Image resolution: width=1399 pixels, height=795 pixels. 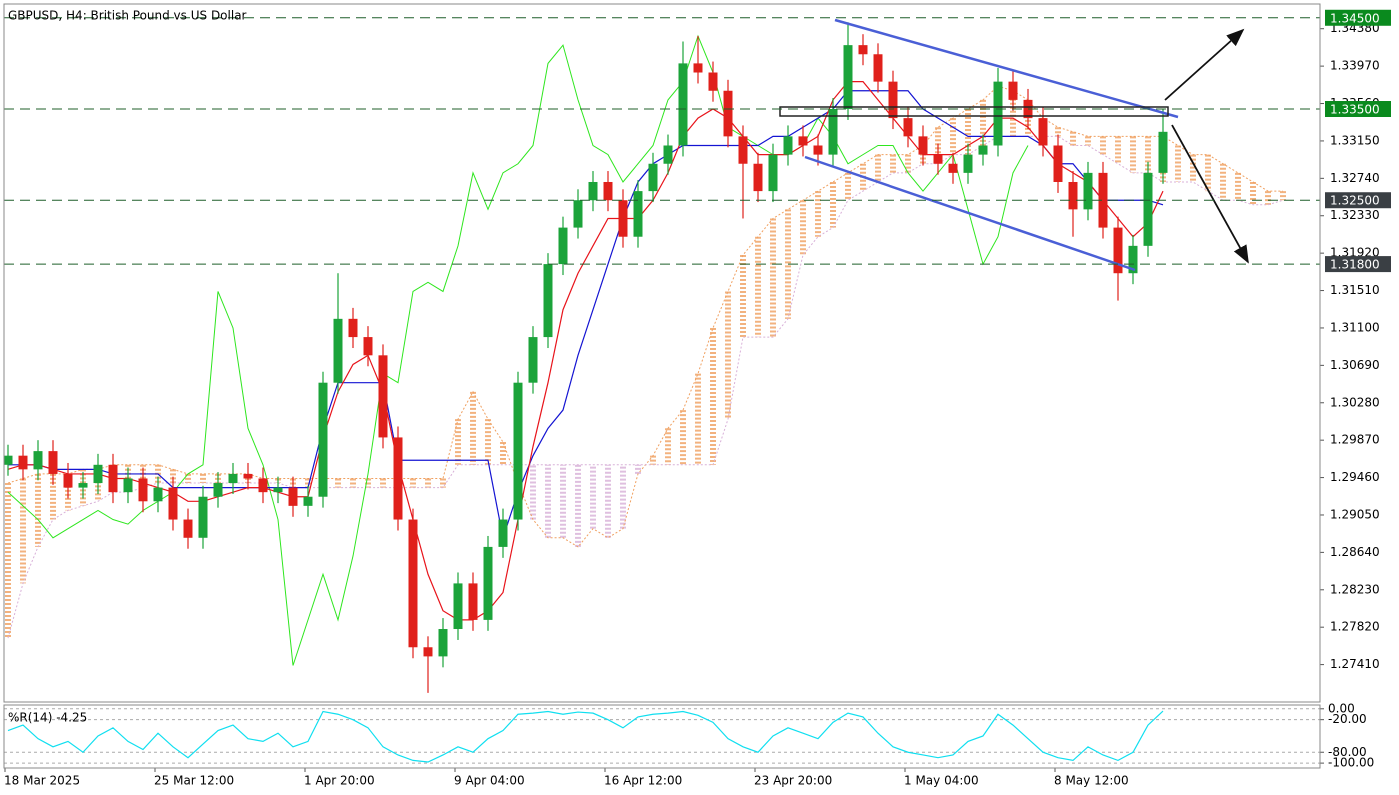 What do you see at coordinates (643, 781) in the screenshot?
I see `x-tick-label: 16 Apr 12:00` at bounding box center [643, 781].